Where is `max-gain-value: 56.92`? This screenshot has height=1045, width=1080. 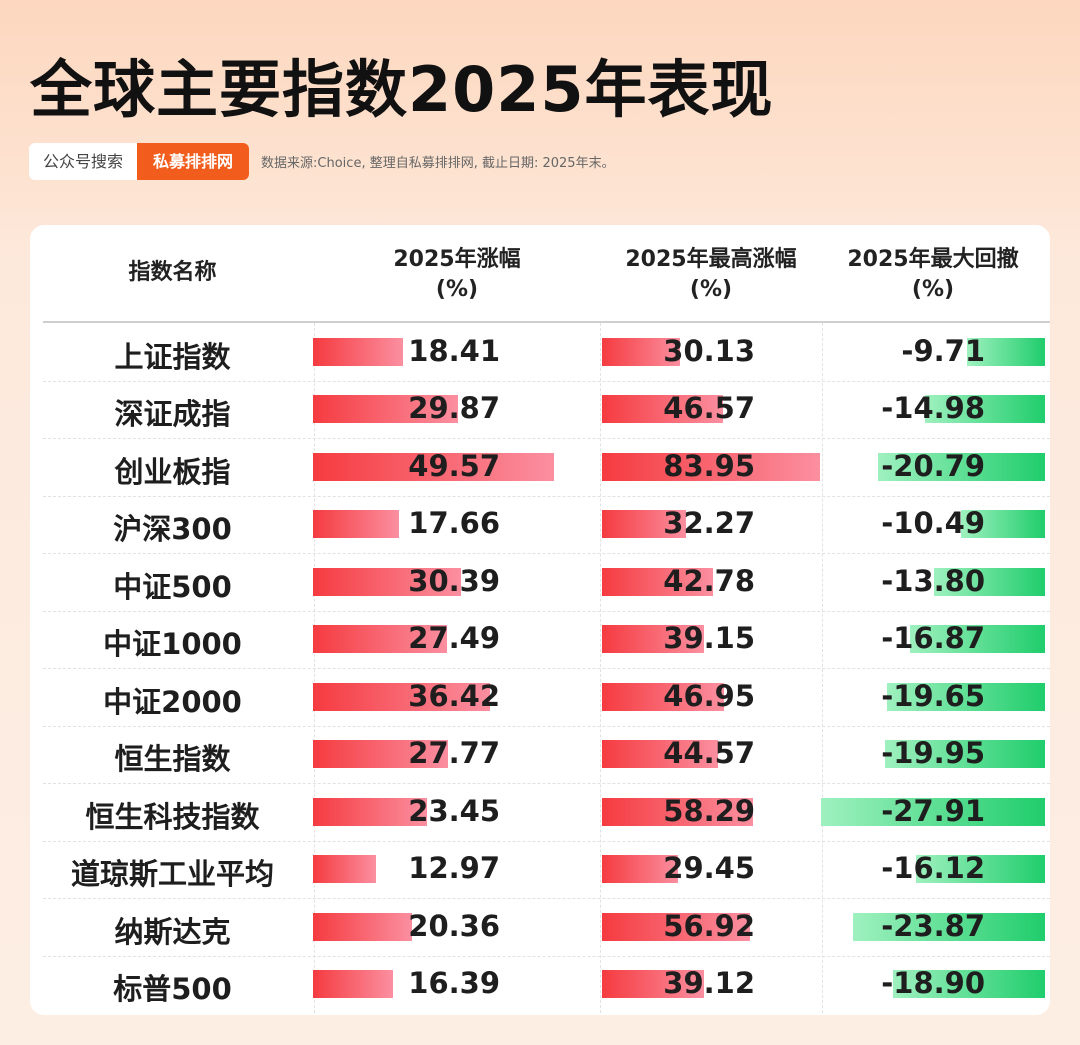
max-gain-value: 56.92 is located at coordinates (709, 925).